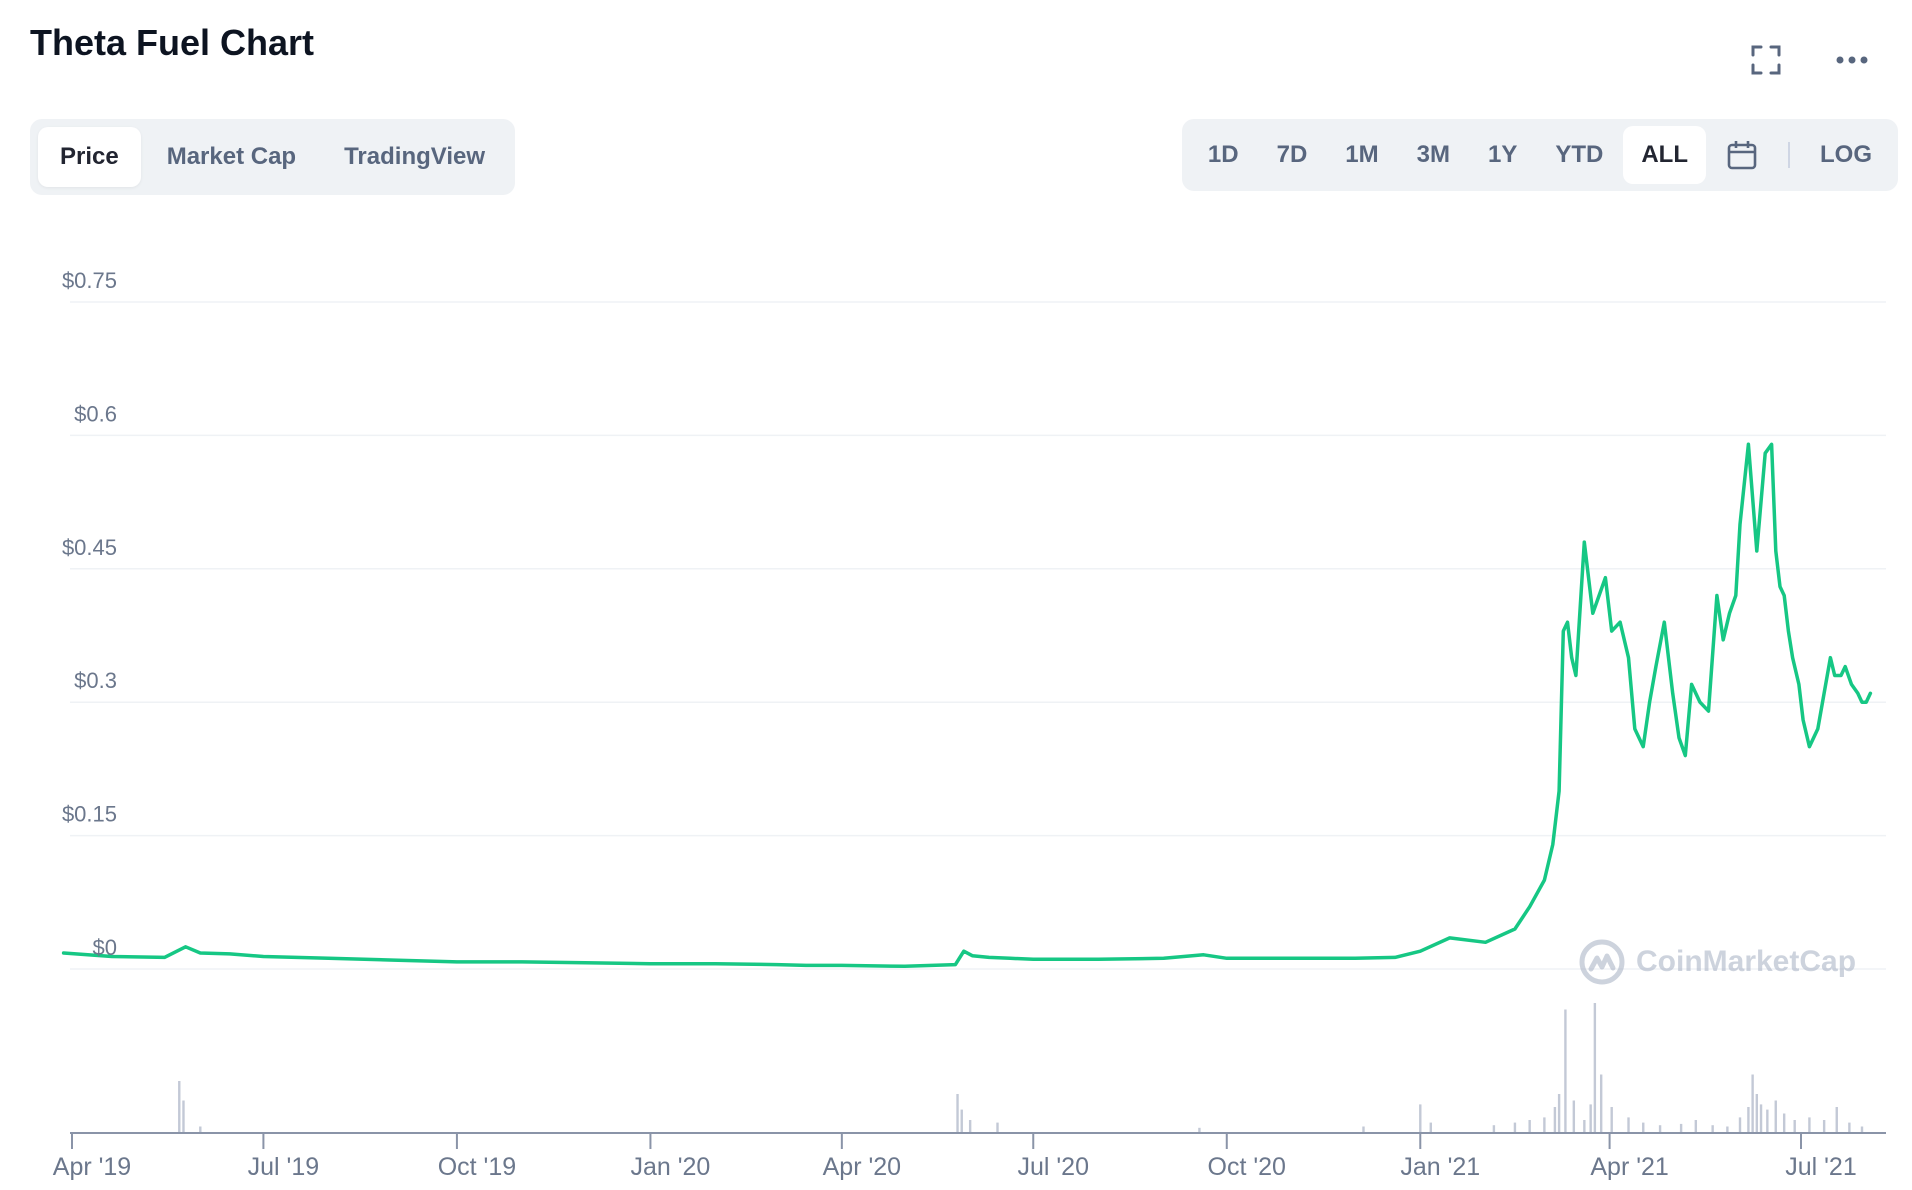  What do you see at coordinates (671, 1167) in the screenshot?
I see `x-tick-label: Jan '20` at bounding box center [671, 1167].